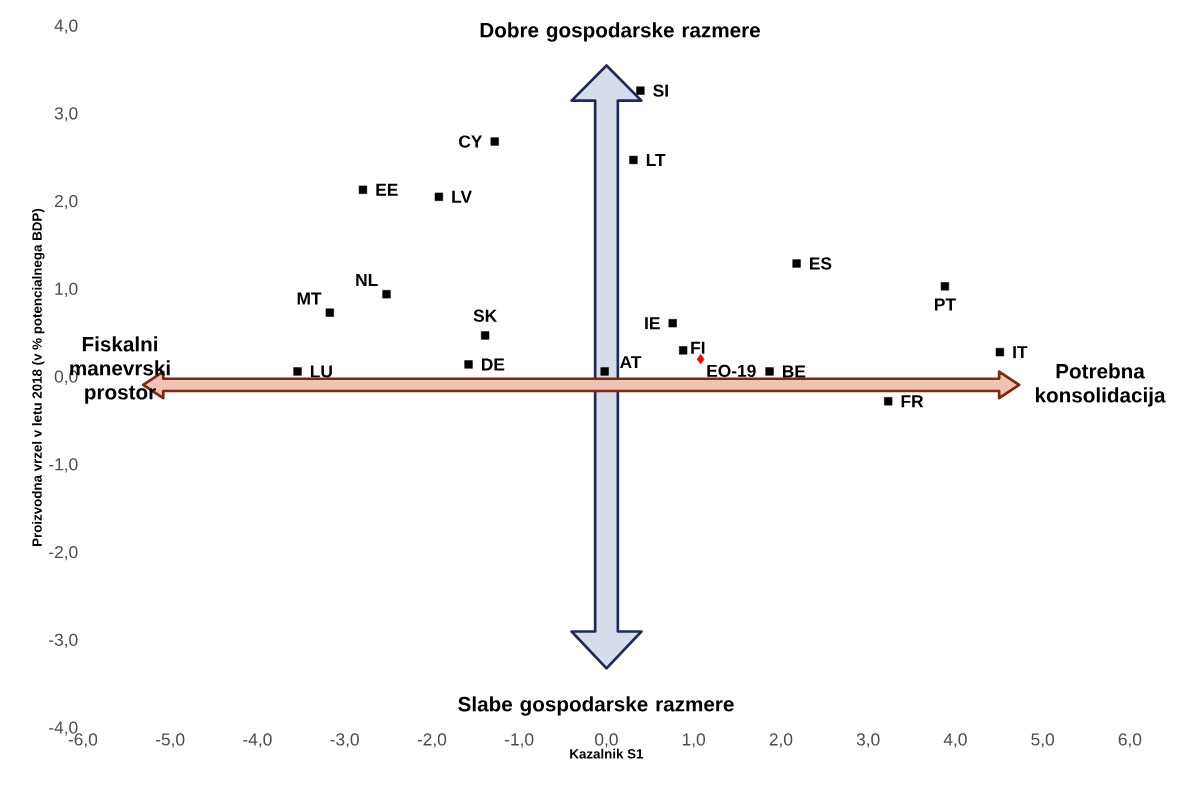 This screenshot has width=1185, height=790. What do you see at coordinates (781, 740) in the screenshot?
I see `x-tick-label: 2,0` at bounding box center [781, 740].